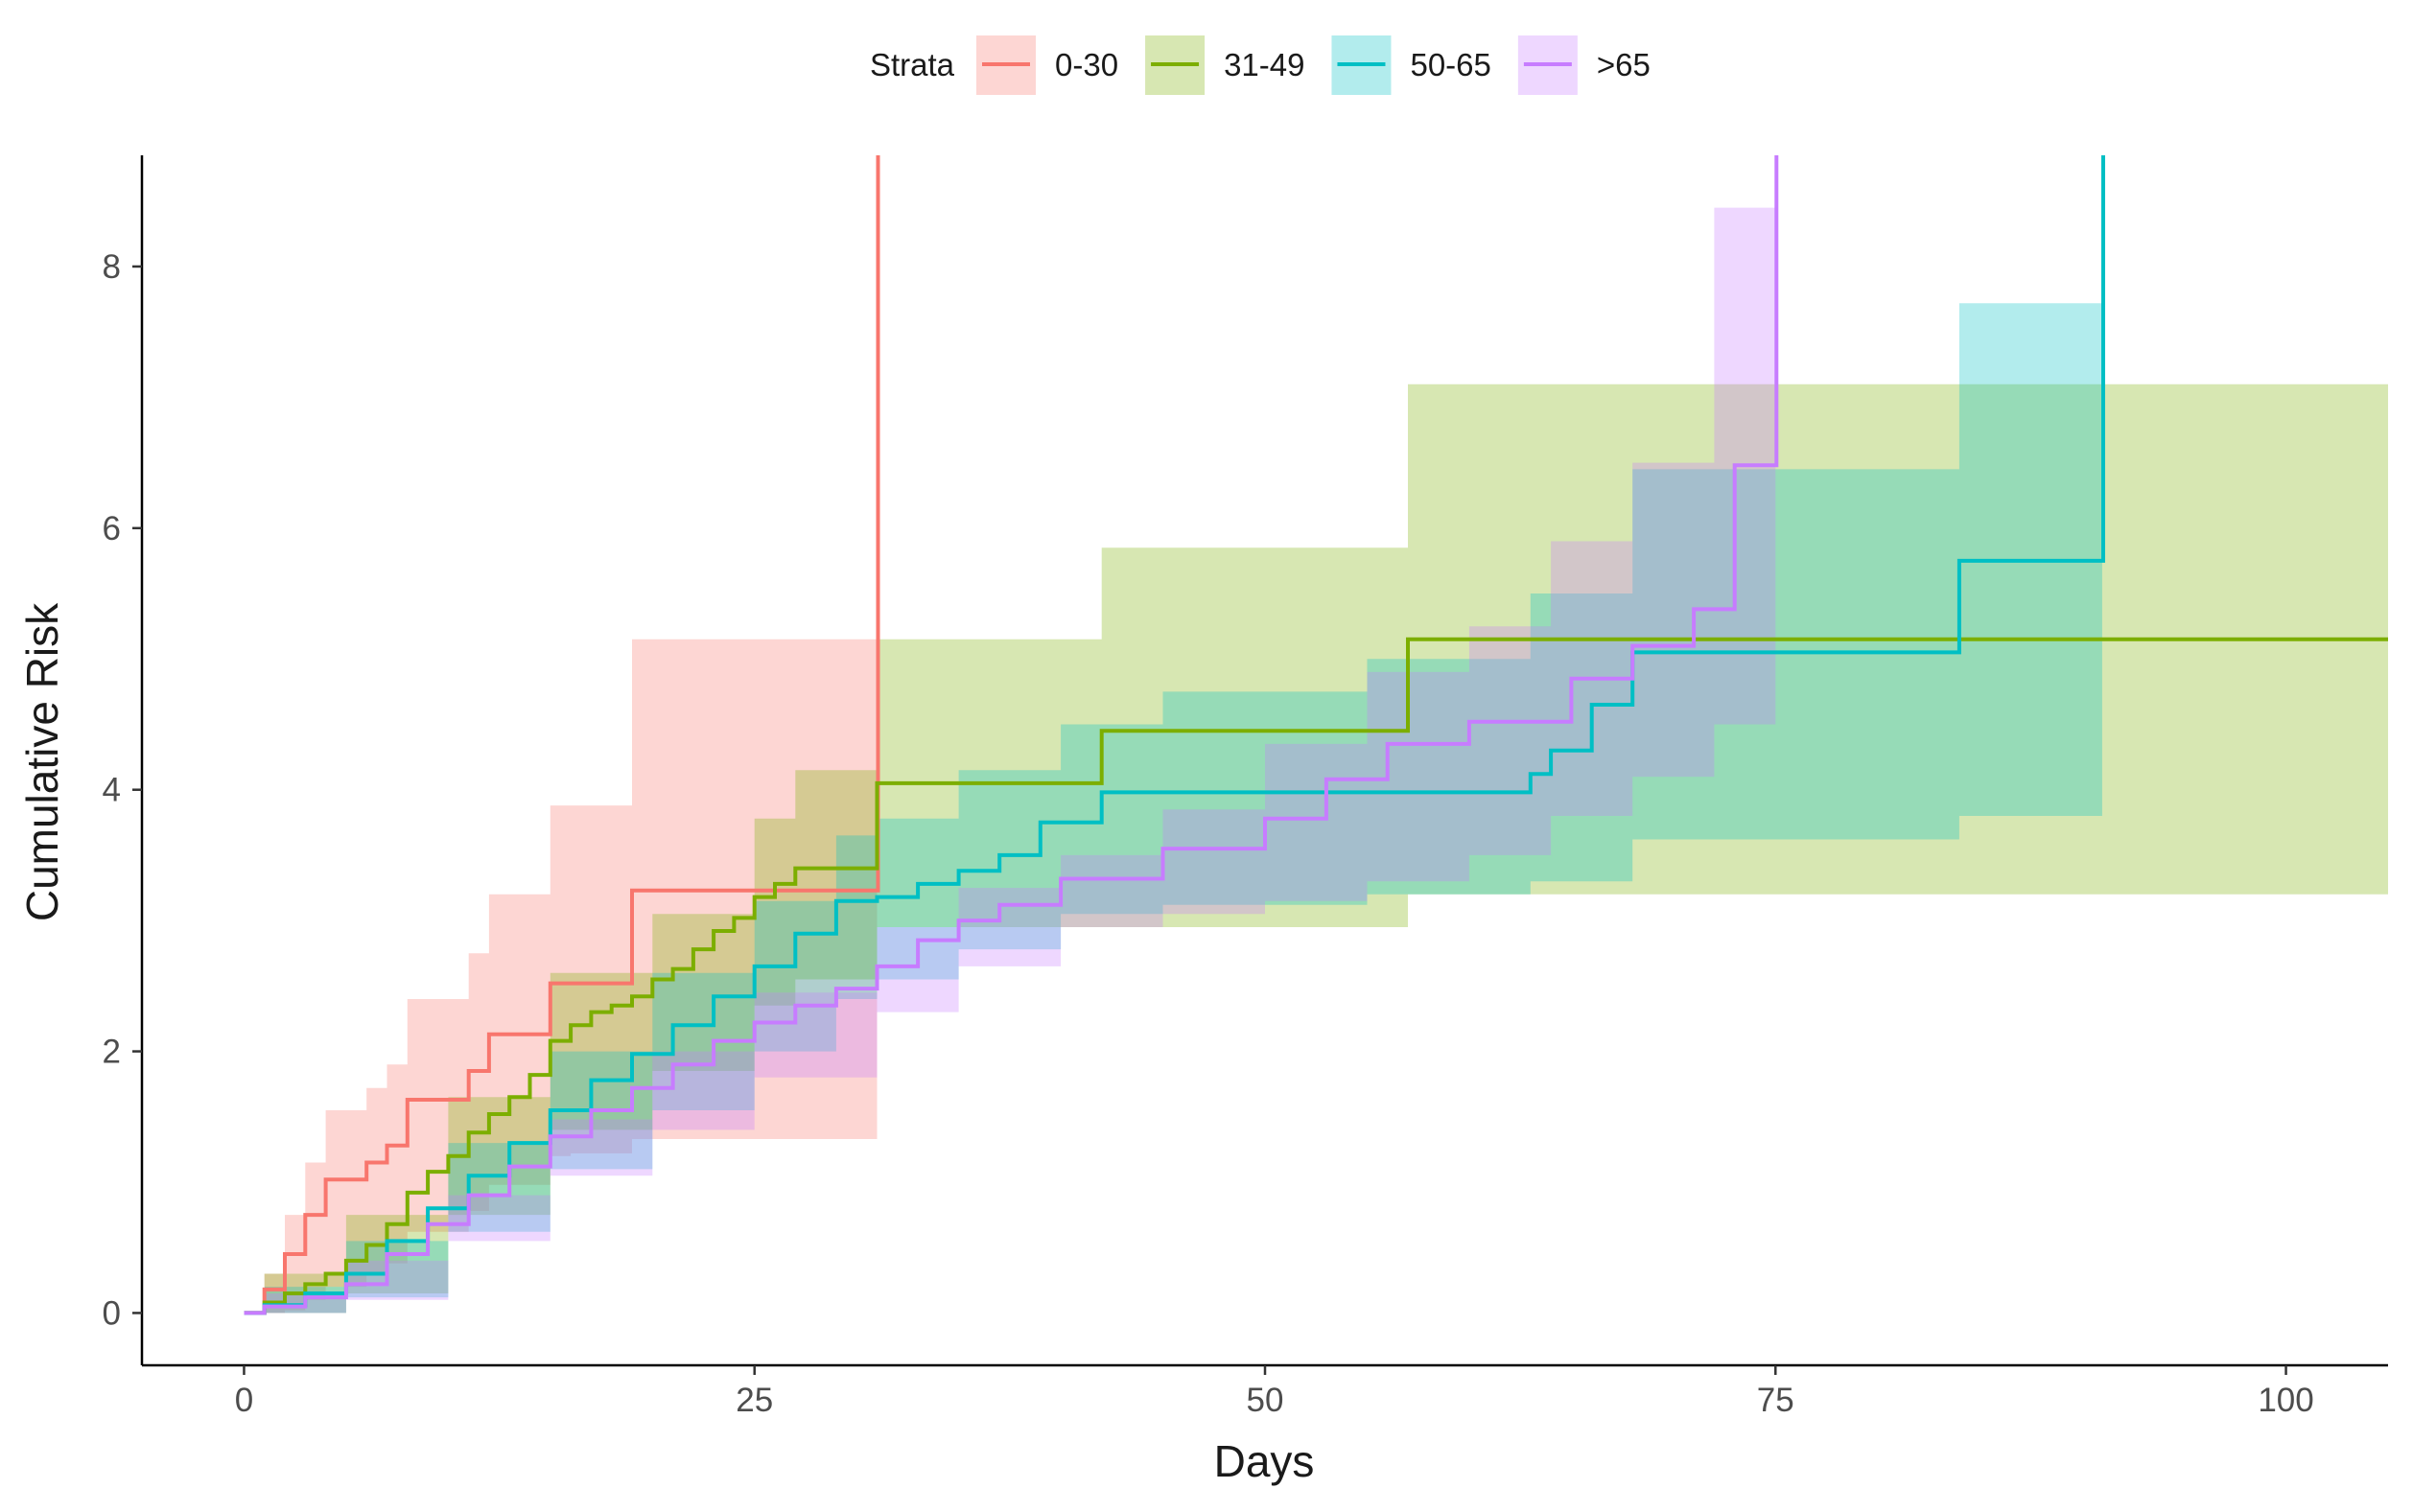 This screenshot has width=2413, height=1512. Describe the element at coordinates (1776, 1400) in the screenshot. I see `x-tick-label: 75` at that location.